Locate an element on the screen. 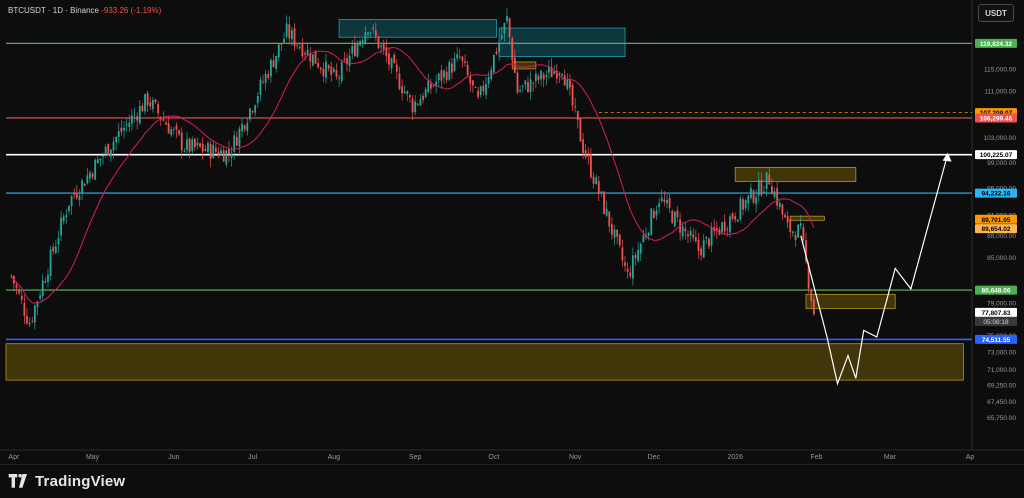 The height and width of the screenshot is (498, 1024). price-label: 89,701.05 is located at coordinates (996, 219).